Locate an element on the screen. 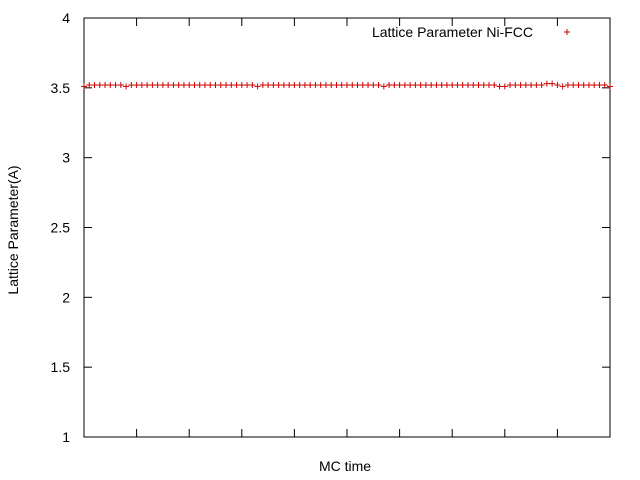 This screenshot has height=480, width=640. legend-marker is located at coordinates (567, 32).